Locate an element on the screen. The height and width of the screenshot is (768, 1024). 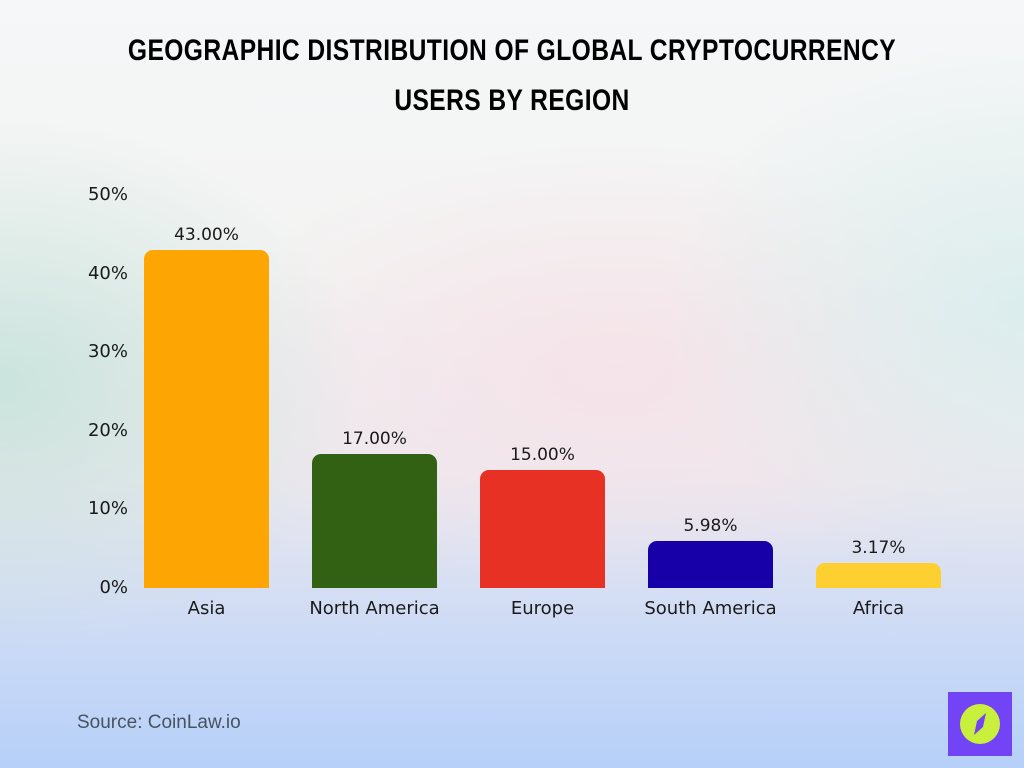
bar-africa is located at coordinates (878, 575).